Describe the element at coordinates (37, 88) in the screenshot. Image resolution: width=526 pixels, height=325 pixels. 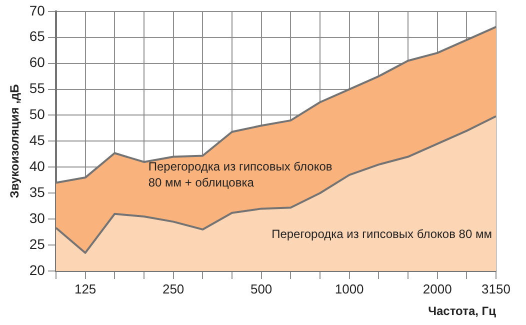
I see `y-tick-label: 55` at that location.